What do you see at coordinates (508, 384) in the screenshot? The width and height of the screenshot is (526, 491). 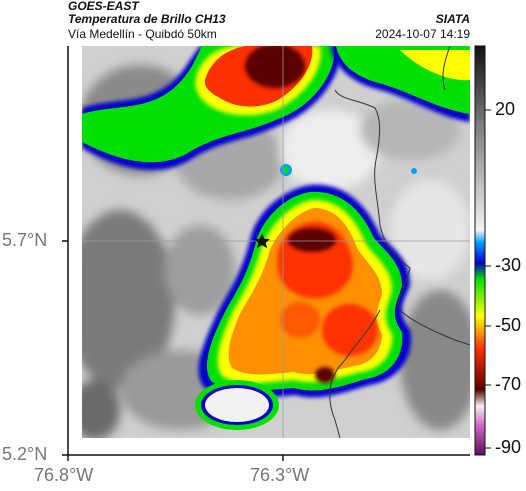 I see `colorbar-tick-label: -70` at bounding box center [508, 384].